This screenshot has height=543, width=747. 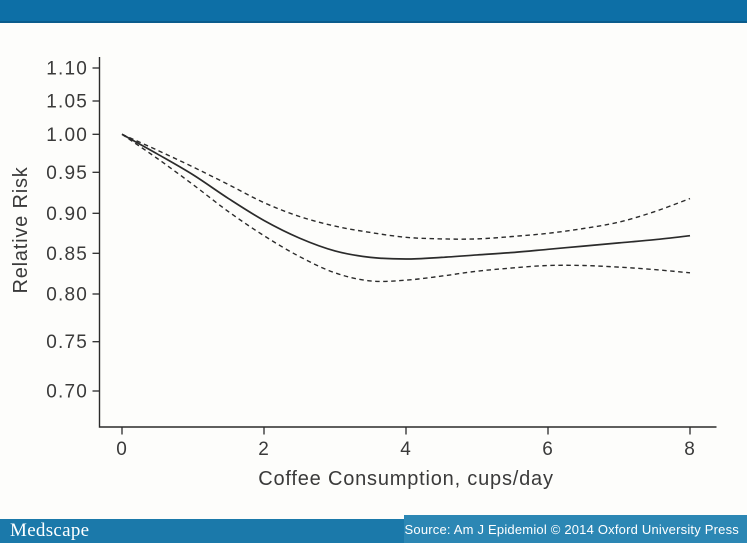 What do you see at coordinates (690, 449) in the screenshot?
I see `x-tick-label: 8` at bounding box center [690, 449].